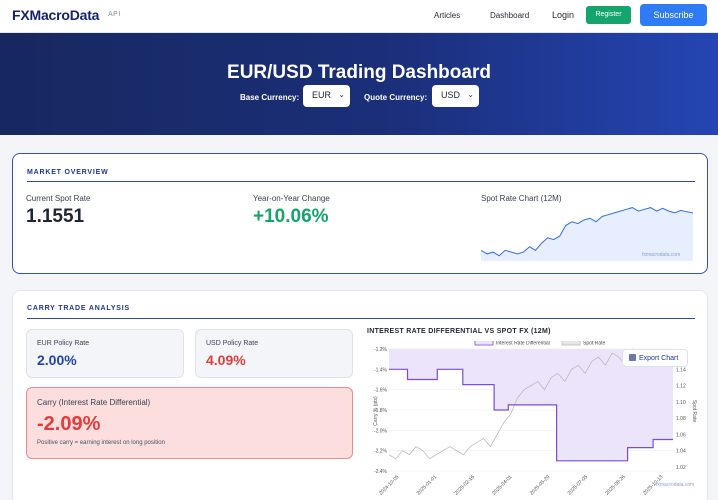 The height and width of the screenshot is (500, 718). What do you see at coordinates (502, 485) in the screenshot?
I see `x-tick: 2025-04-01` at bounding box center [502, 485].